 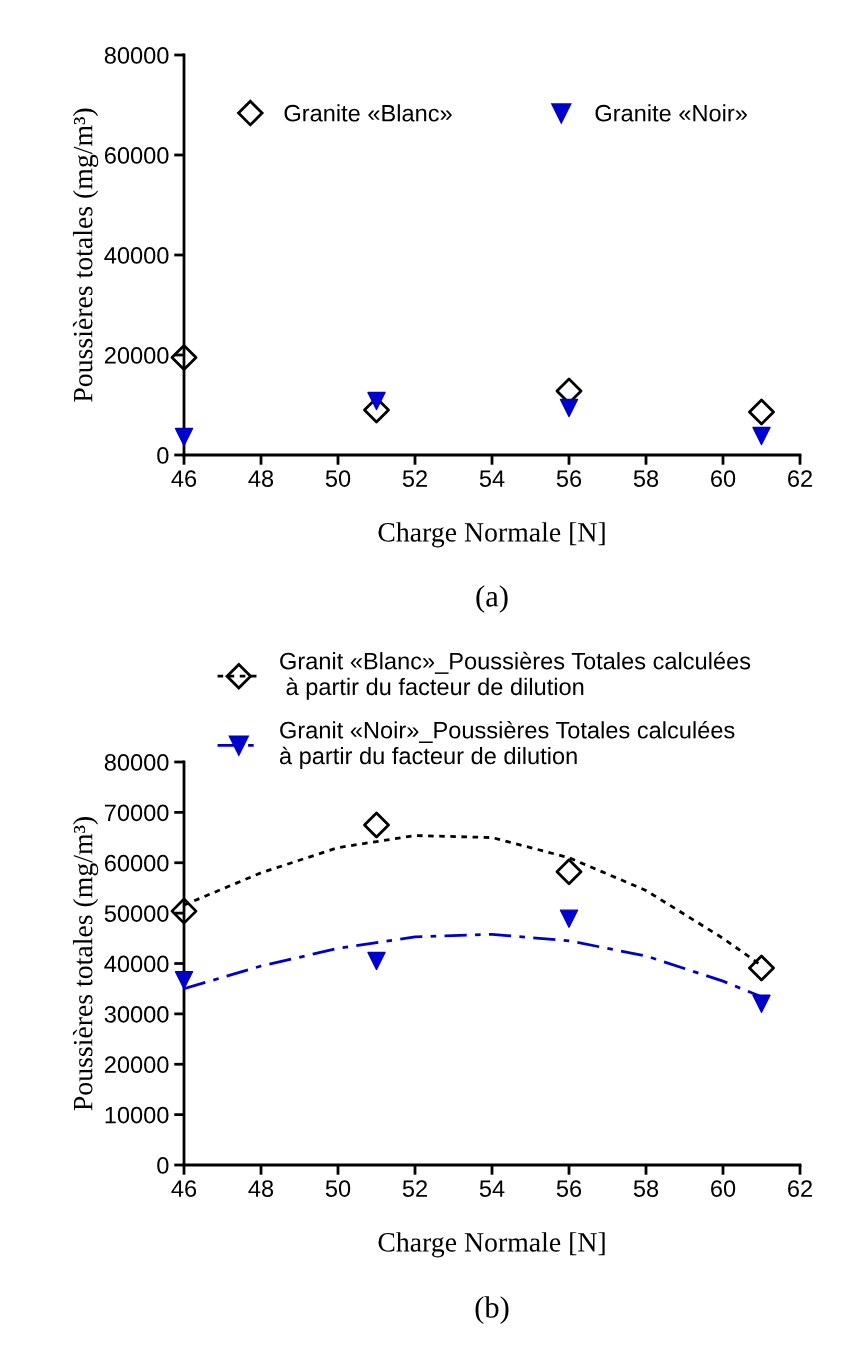 I want to click on legend-label: Granite «Noir», so click(x=671, y=113).